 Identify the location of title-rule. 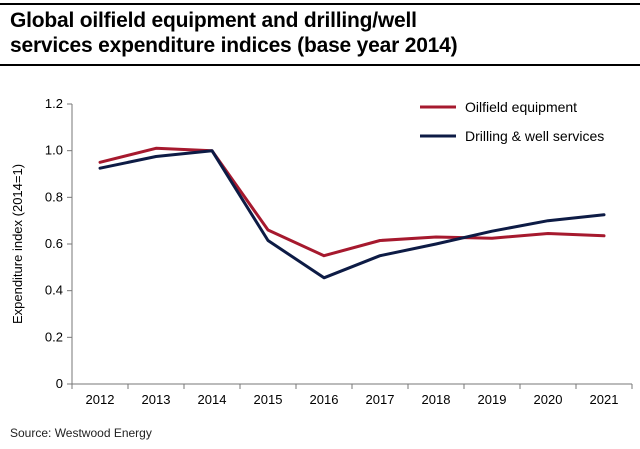
(320, 65).